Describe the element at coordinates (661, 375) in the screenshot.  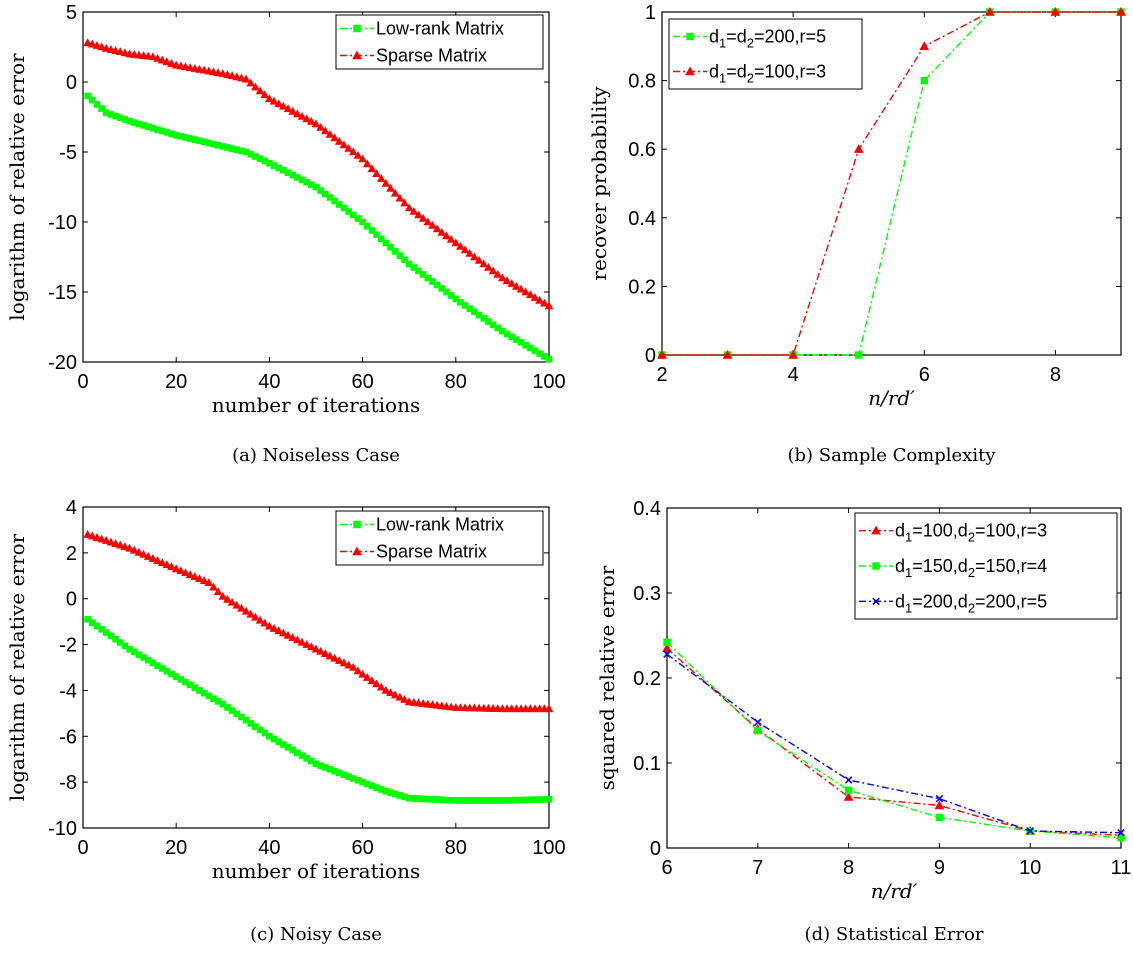
I see `x-tick-label: 2` at that location.